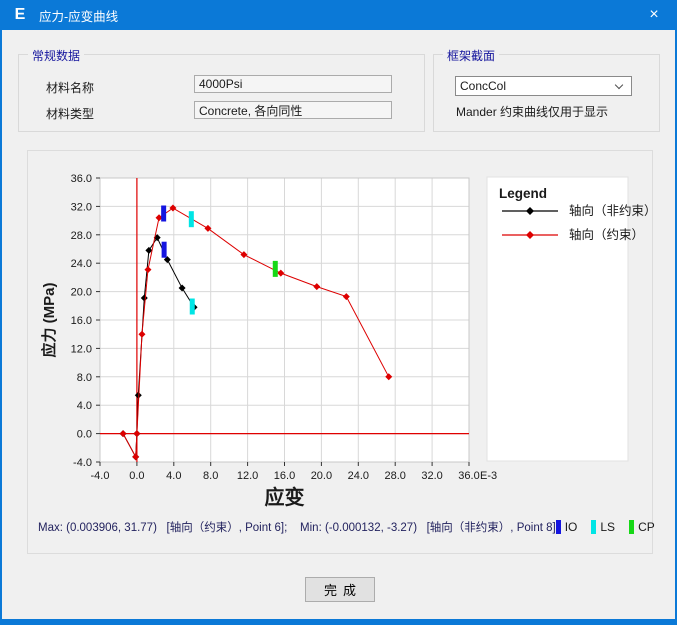  Describe the element at coordinates (84, 435) in the screenshot. I see `y-tick-label: 0.0` at that location.